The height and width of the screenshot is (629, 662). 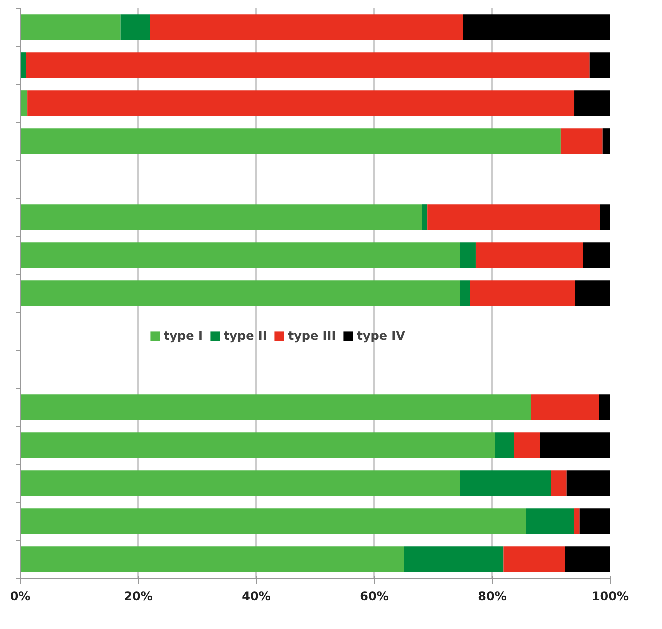 What do you see at coordinates (312, 336) in the screenshot?
I see `legend-label: type III` at bounding box center [312, 336].